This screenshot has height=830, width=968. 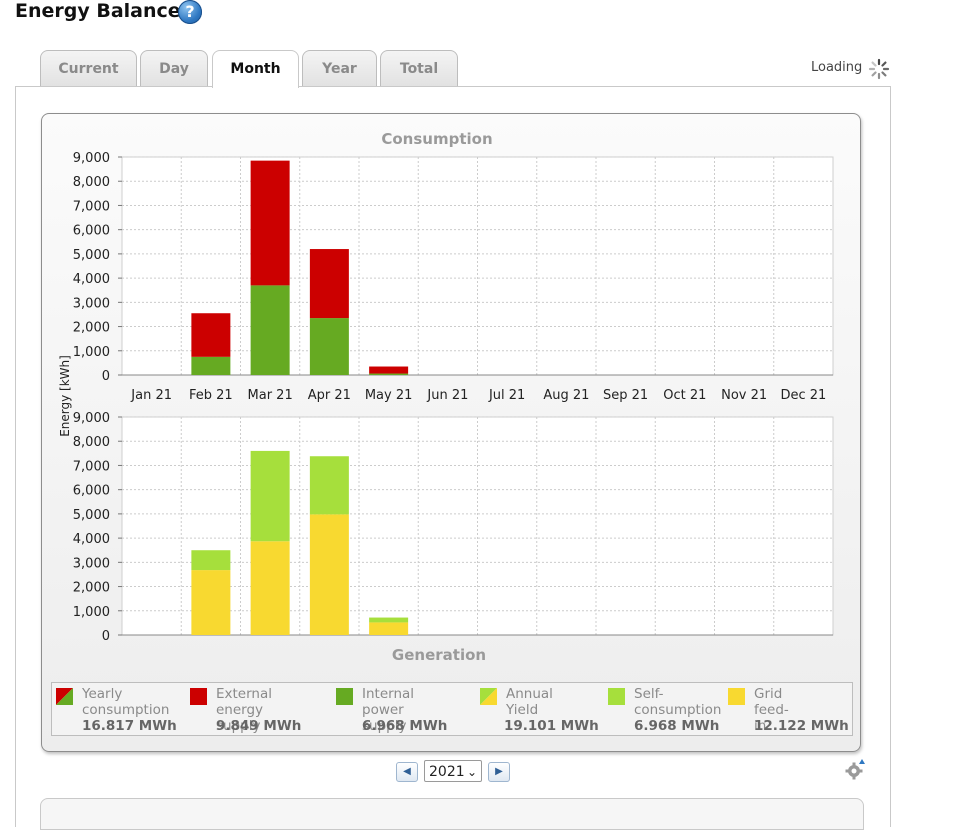 What do you see at coordinates (65, 396) in the screenshot?
I see `y-axis-label: Energy [kWh]` at bounding box center [65, 396].